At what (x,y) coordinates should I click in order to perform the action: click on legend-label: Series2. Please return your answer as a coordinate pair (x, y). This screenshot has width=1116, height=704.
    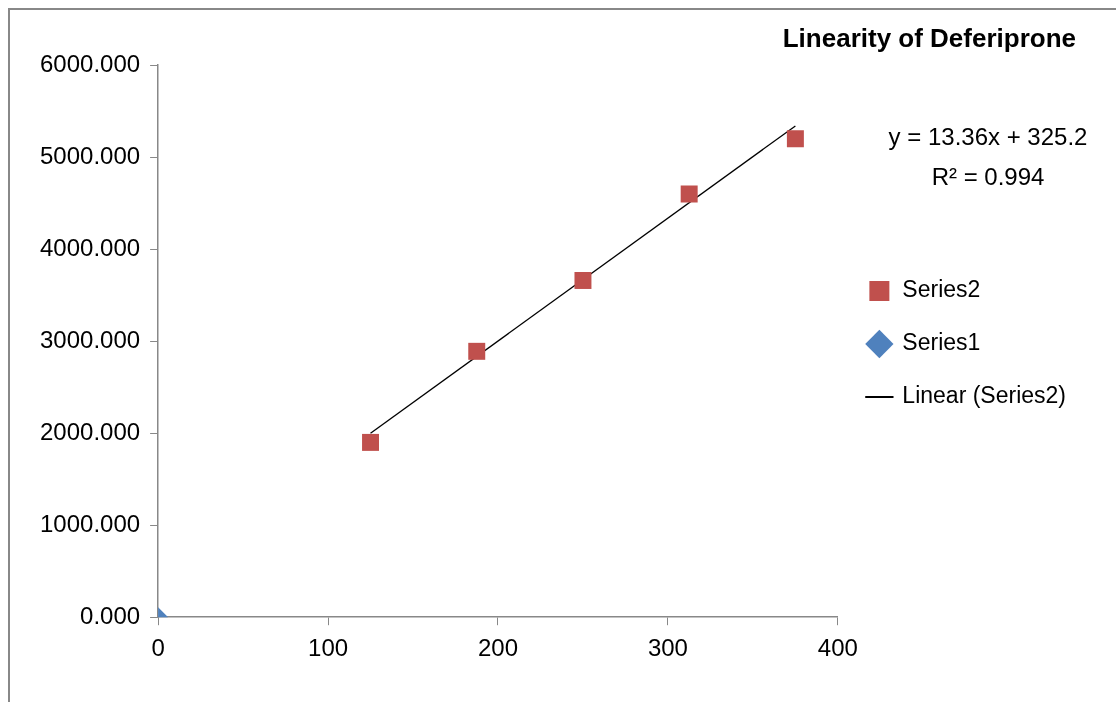
    Looking at the image, I should click on (941, 289).